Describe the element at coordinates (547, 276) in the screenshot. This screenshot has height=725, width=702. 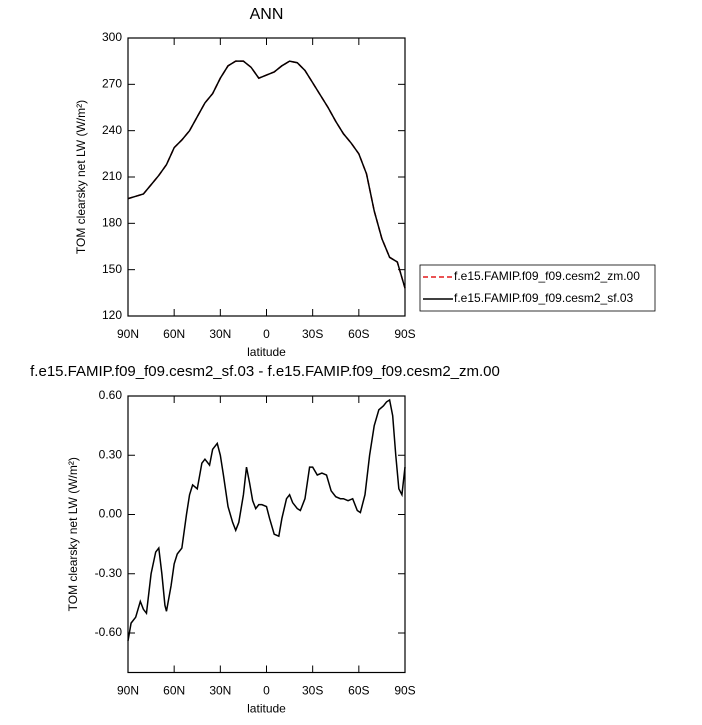
I see `legend-label: f.e15.FAMIP.f09_f09.cesm2_zm.00` at that location.